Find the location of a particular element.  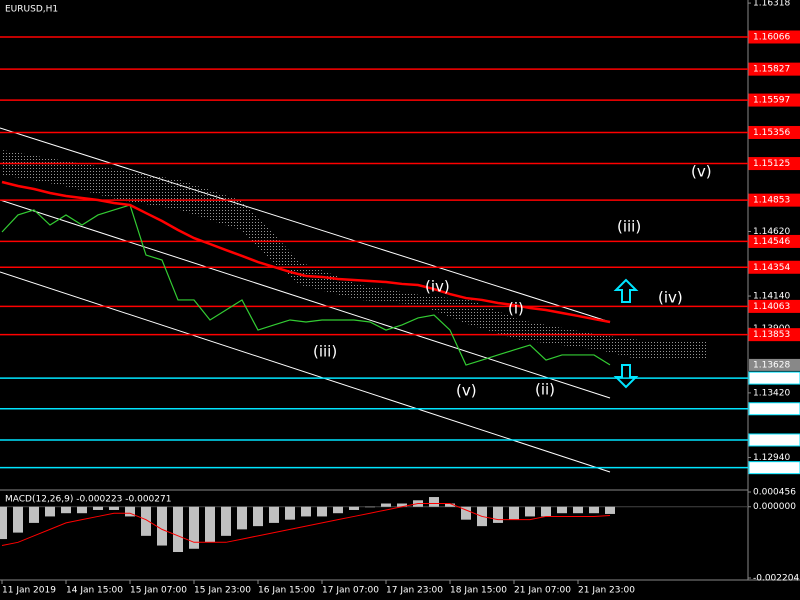

level-label: 1.15597 is located at coordinates (771, 101).